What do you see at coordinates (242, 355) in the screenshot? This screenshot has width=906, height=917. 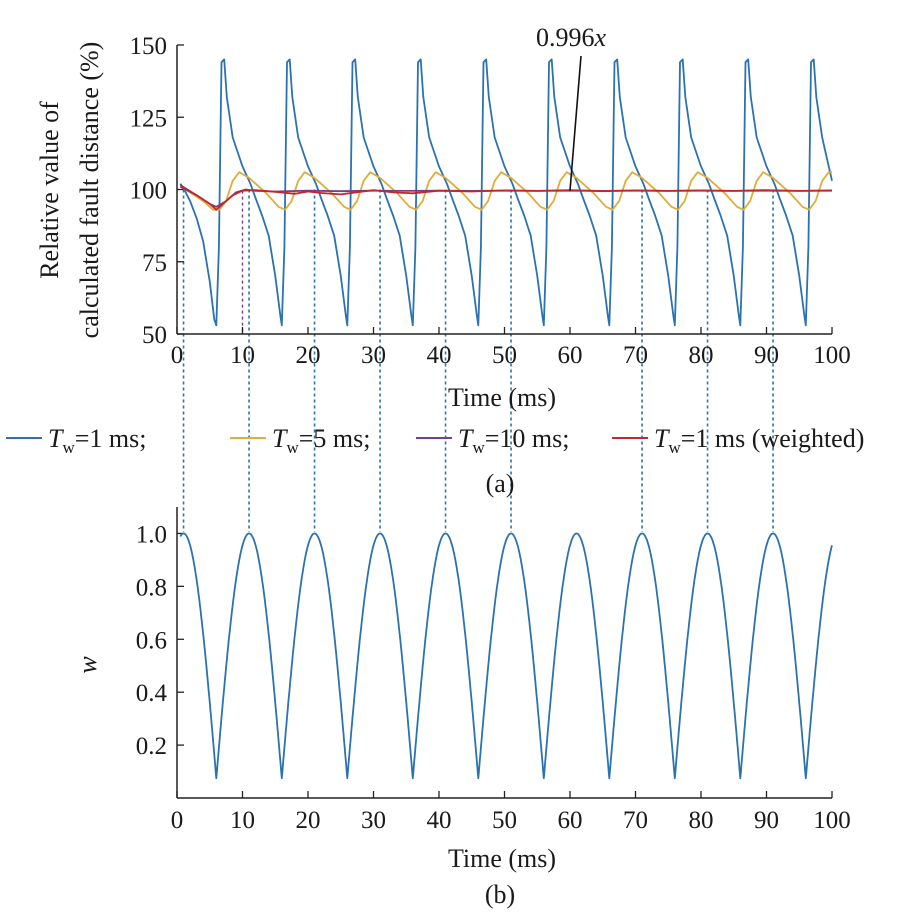 I see `a-x-tick-label: 10` at bounding box center [242, 355].